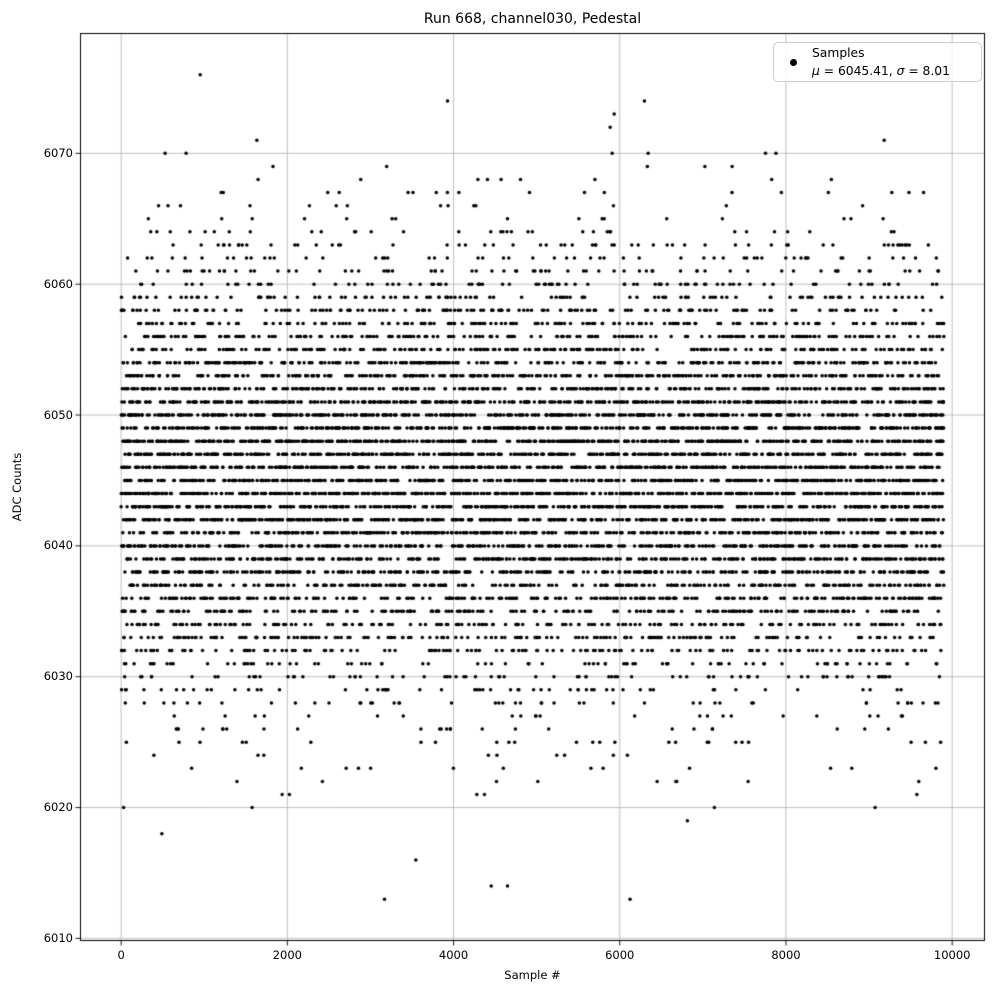 This screenshot has height=1000, width=1000. I want to click on plot-title: Run 668, channel030, Pedestal, so click(532, 19).